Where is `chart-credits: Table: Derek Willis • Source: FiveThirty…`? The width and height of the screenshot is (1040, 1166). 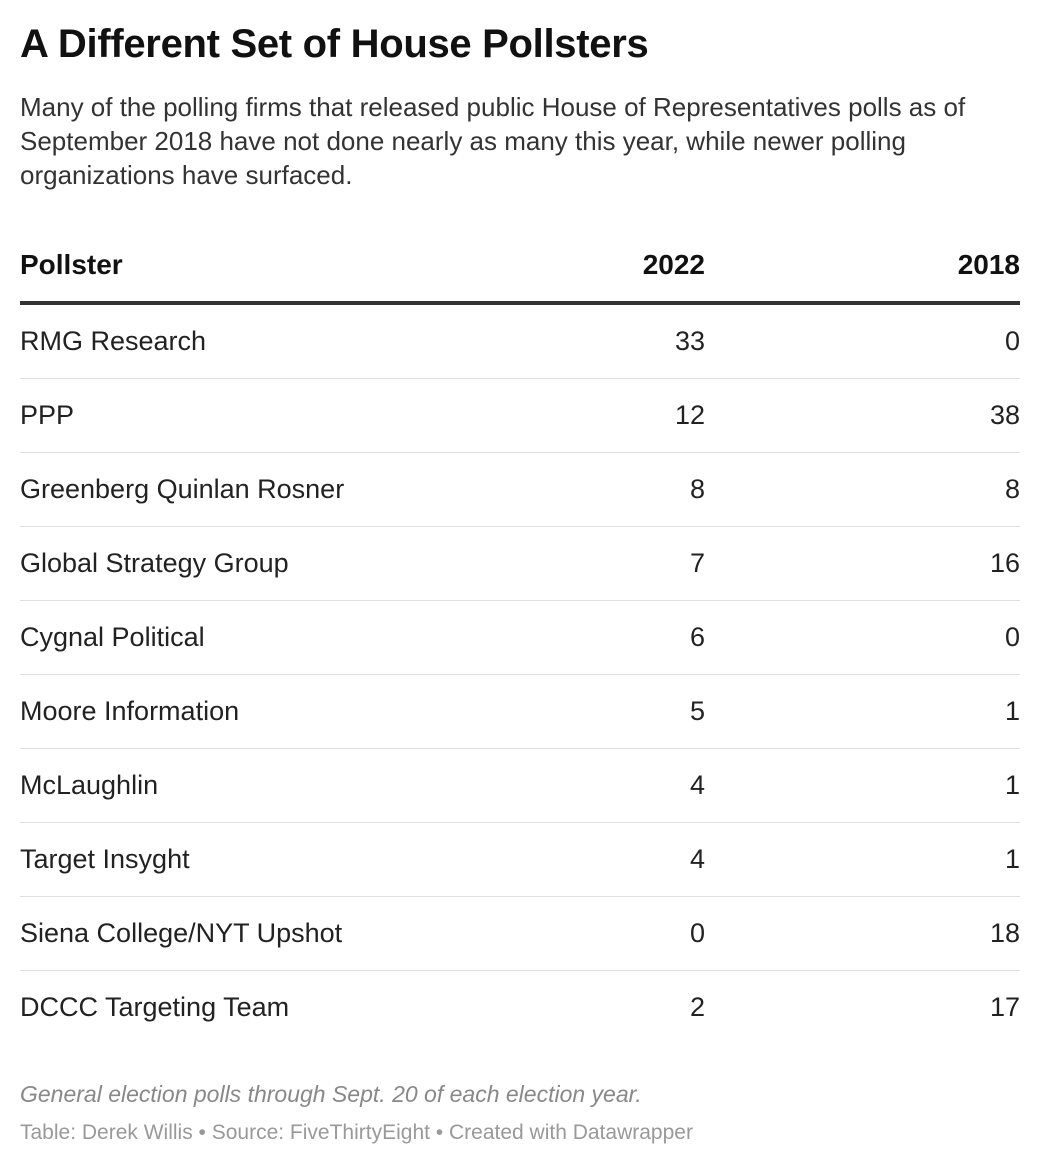 chart-credits: Table: Derek Willis • Source: FiveThirty… is located at coordinates (356, 1132).